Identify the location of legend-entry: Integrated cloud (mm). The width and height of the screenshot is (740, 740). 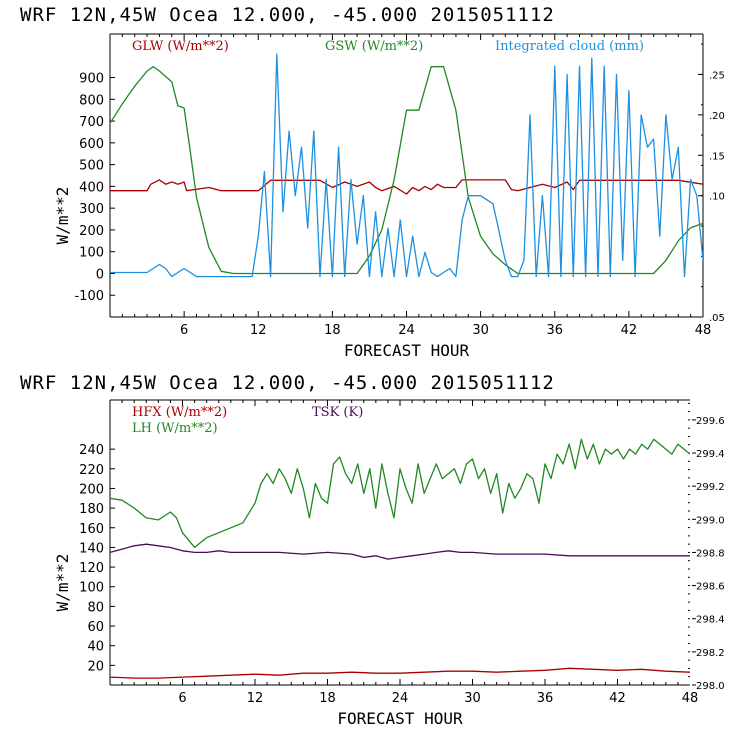
(569, 46).